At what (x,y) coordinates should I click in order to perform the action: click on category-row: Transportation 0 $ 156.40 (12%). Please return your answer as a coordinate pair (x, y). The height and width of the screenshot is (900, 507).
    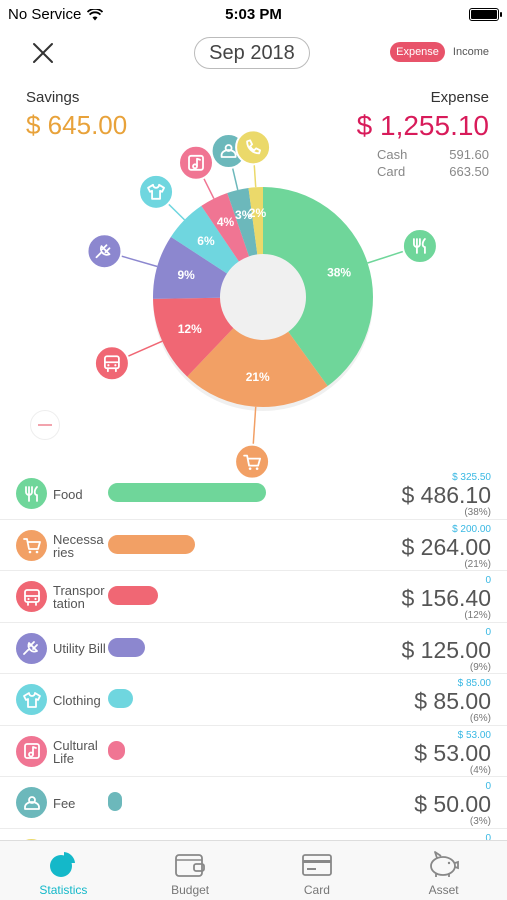
    Looking at the image, I should click on (253, 597).